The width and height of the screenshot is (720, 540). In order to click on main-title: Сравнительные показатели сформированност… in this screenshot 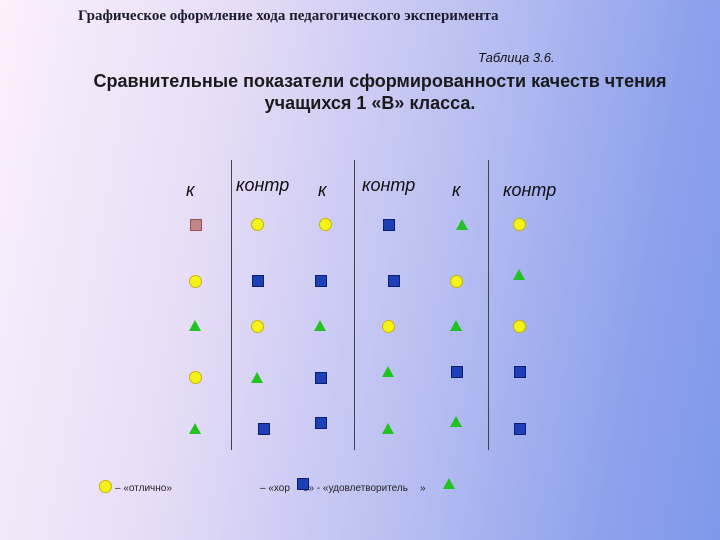, I will do `click(360, 92)`.